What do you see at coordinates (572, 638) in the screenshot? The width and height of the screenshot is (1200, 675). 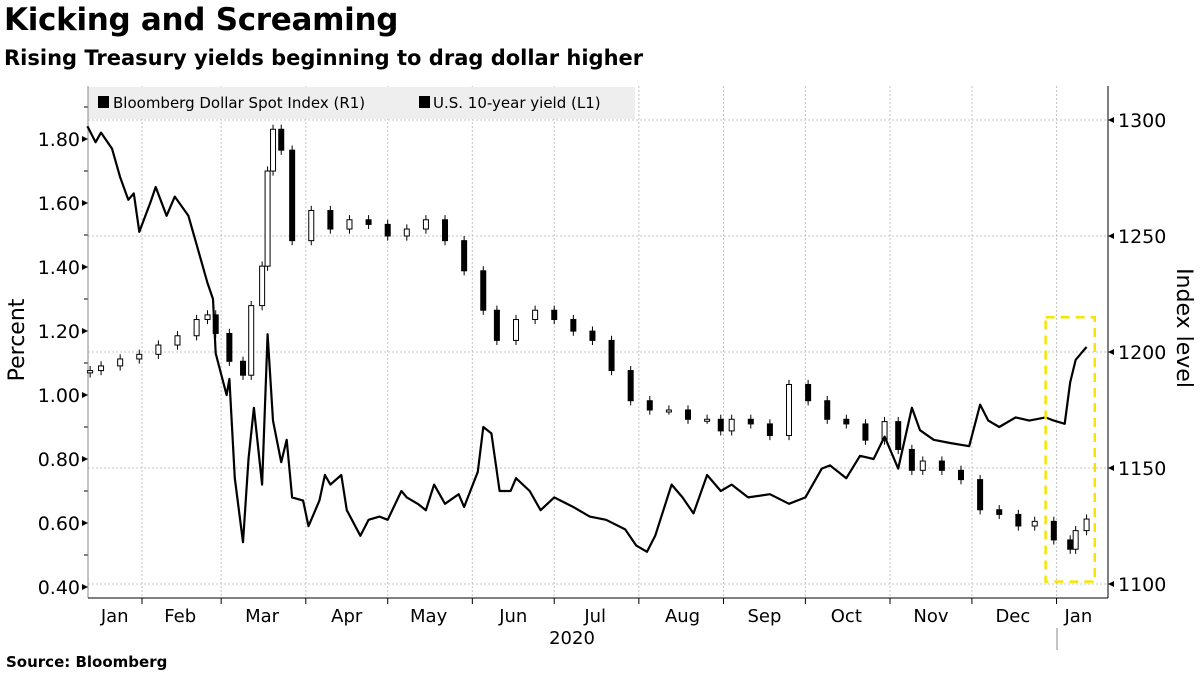 I see `x-year-label: 2020` at bounding box center [572, 638].